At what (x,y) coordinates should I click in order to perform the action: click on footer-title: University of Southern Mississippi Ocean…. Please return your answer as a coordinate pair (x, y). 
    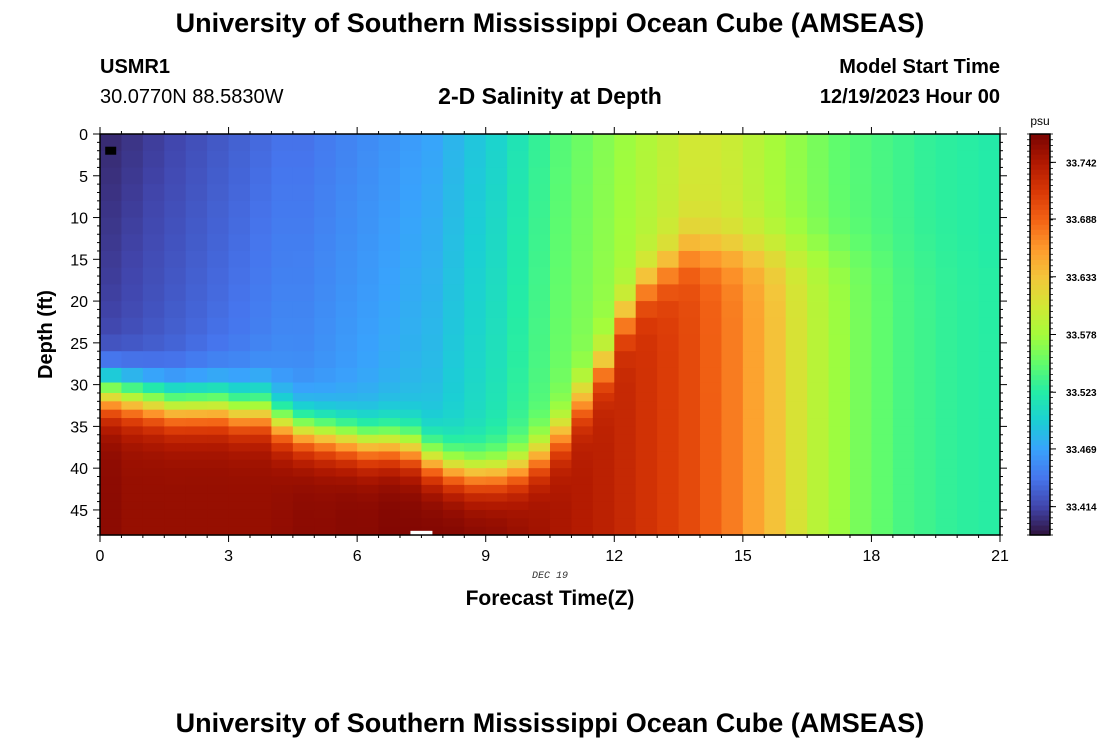
    Looking at the image, I should click on (550, 723).